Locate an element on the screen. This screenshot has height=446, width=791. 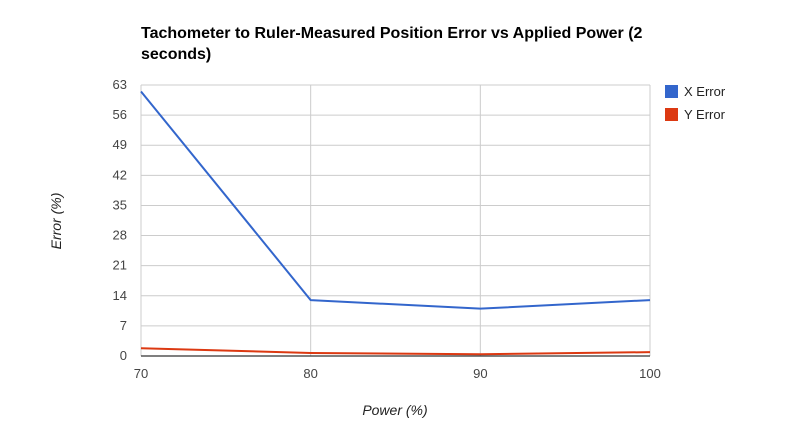
chart-title-line-2: seconds) is located at coordinates (176, 54).